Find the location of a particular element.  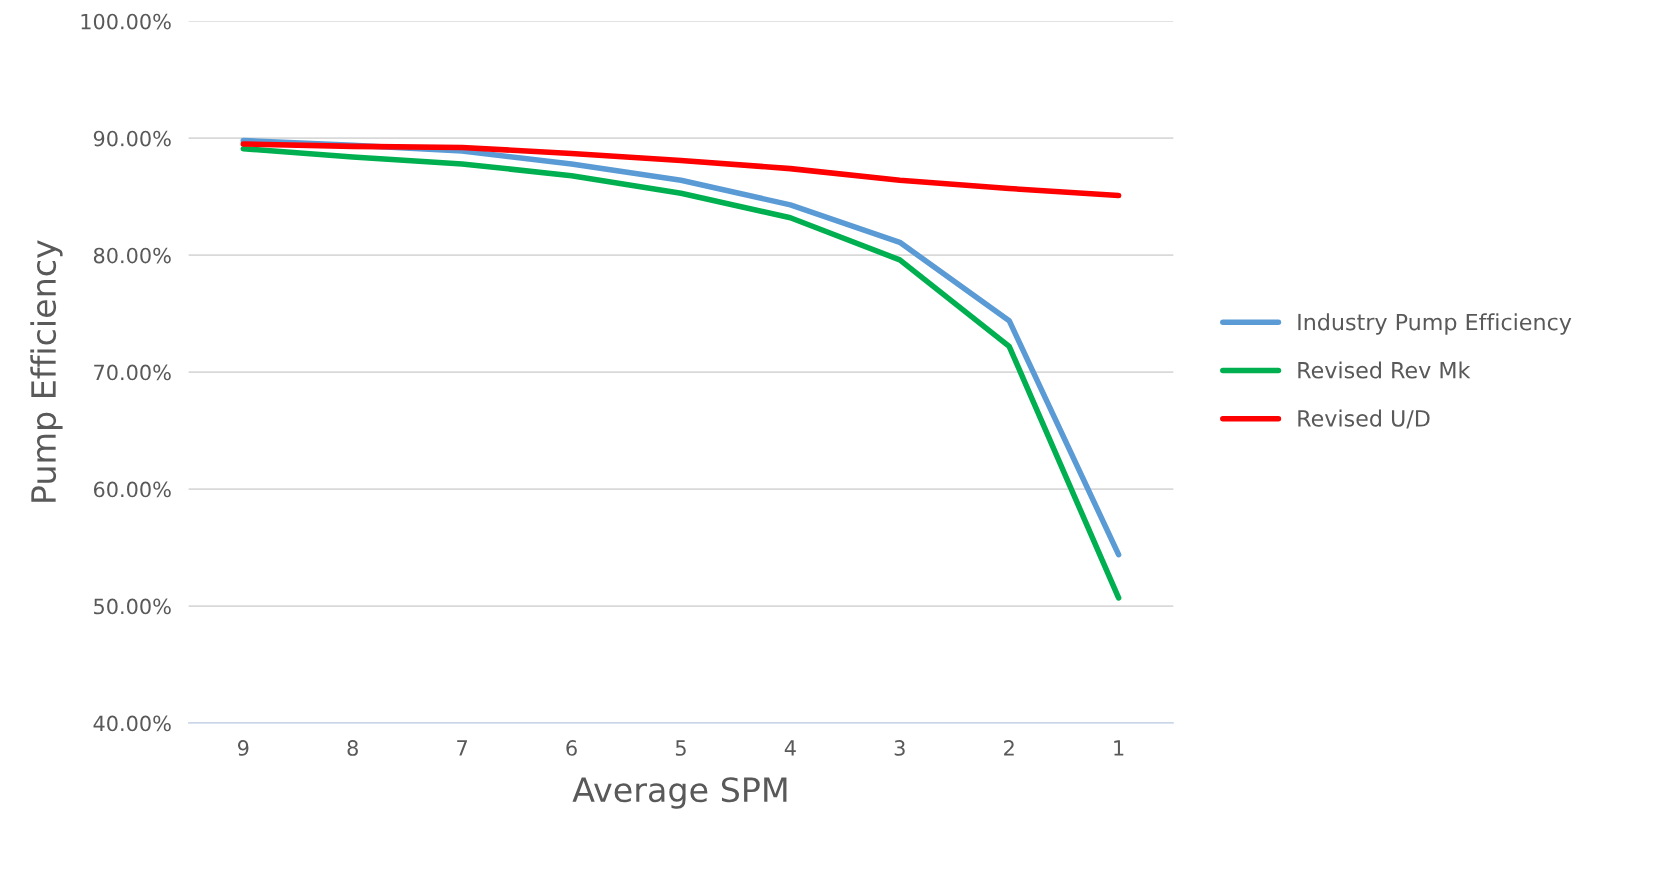

y-tick-label: 80.00% is located at coordinates (132, 255).